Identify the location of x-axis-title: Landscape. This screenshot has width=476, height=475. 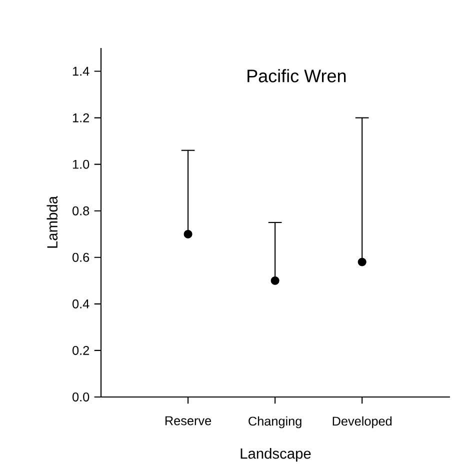
(275, 455).